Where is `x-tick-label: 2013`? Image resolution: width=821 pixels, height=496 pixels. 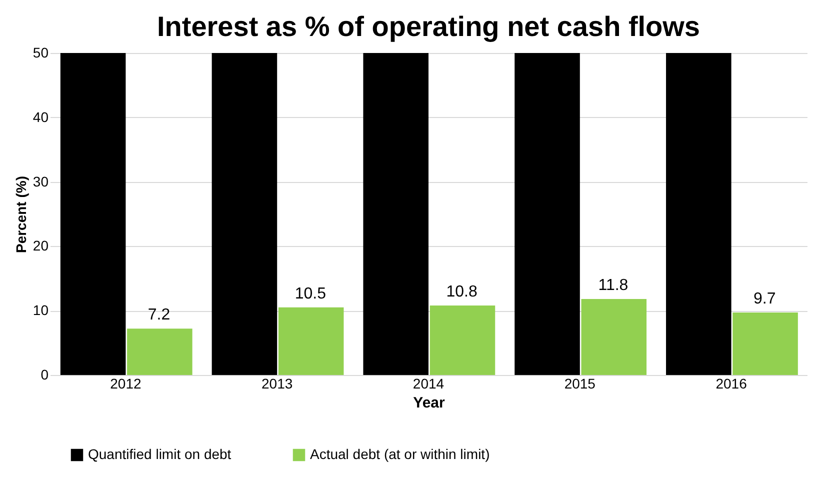
x-tick-label: 2013 is located at coordinates (277, 384).